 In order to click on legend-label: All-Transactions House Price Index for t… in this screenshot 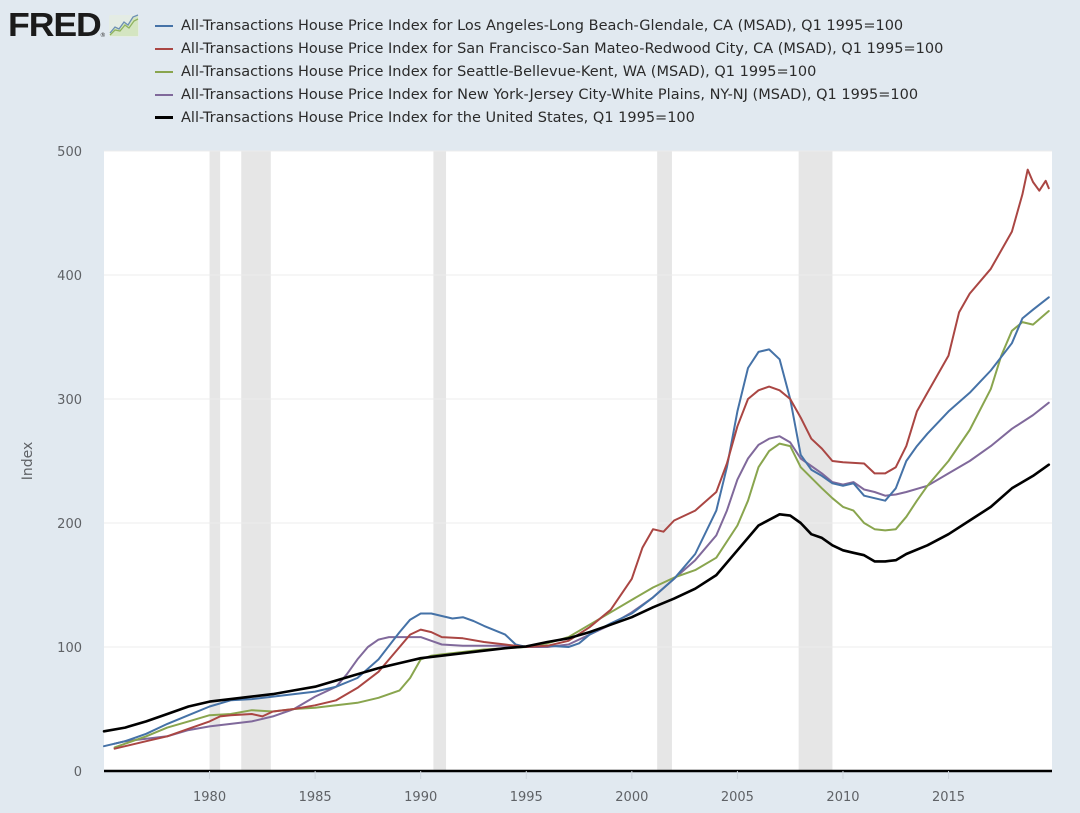, I will do `click(438, 117)`.